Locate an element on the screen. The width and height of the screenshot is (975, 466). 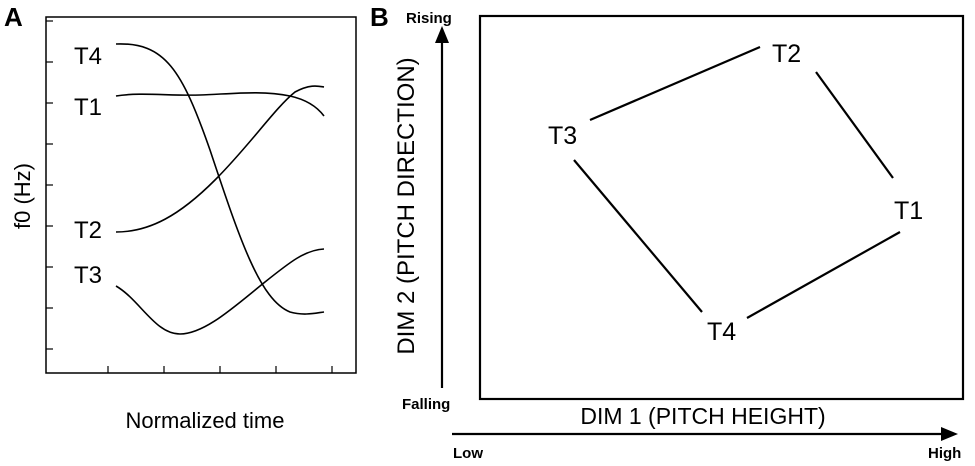
panel-b-letter: B is located at coordinates (379, 17).